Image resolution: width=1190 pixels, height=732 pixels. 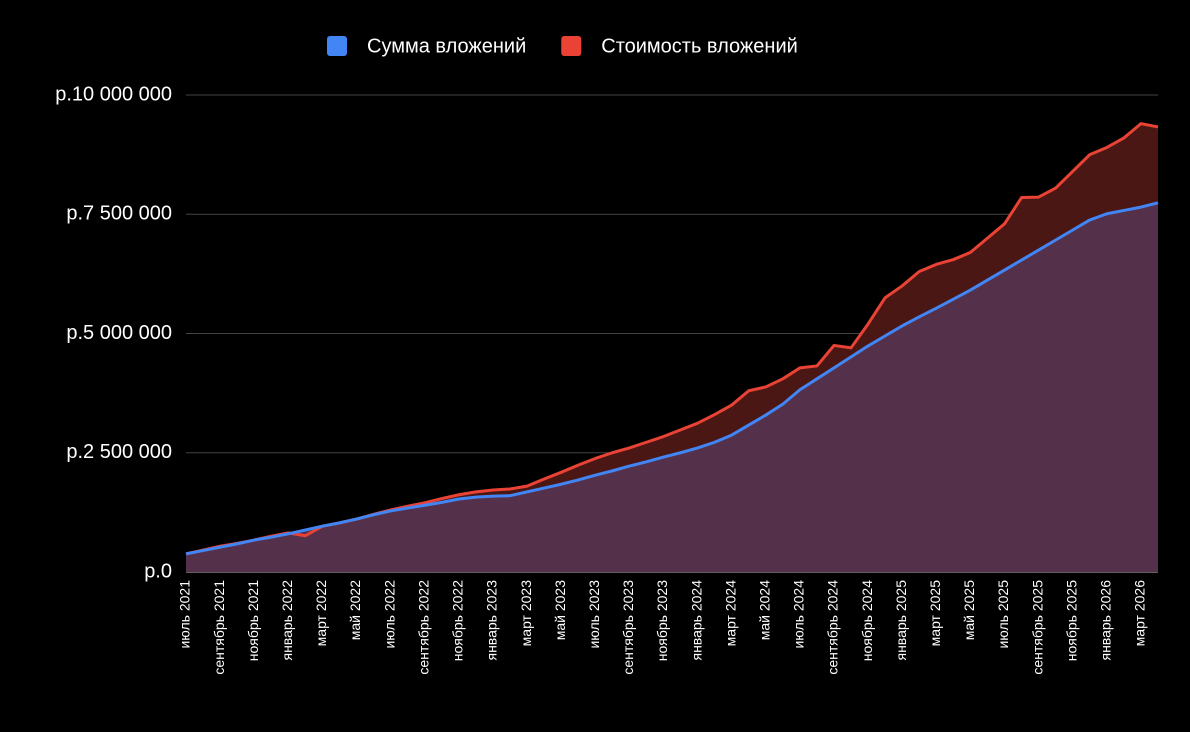 I want to click on y-tick-label: р.0, so click(x=158, y=571).